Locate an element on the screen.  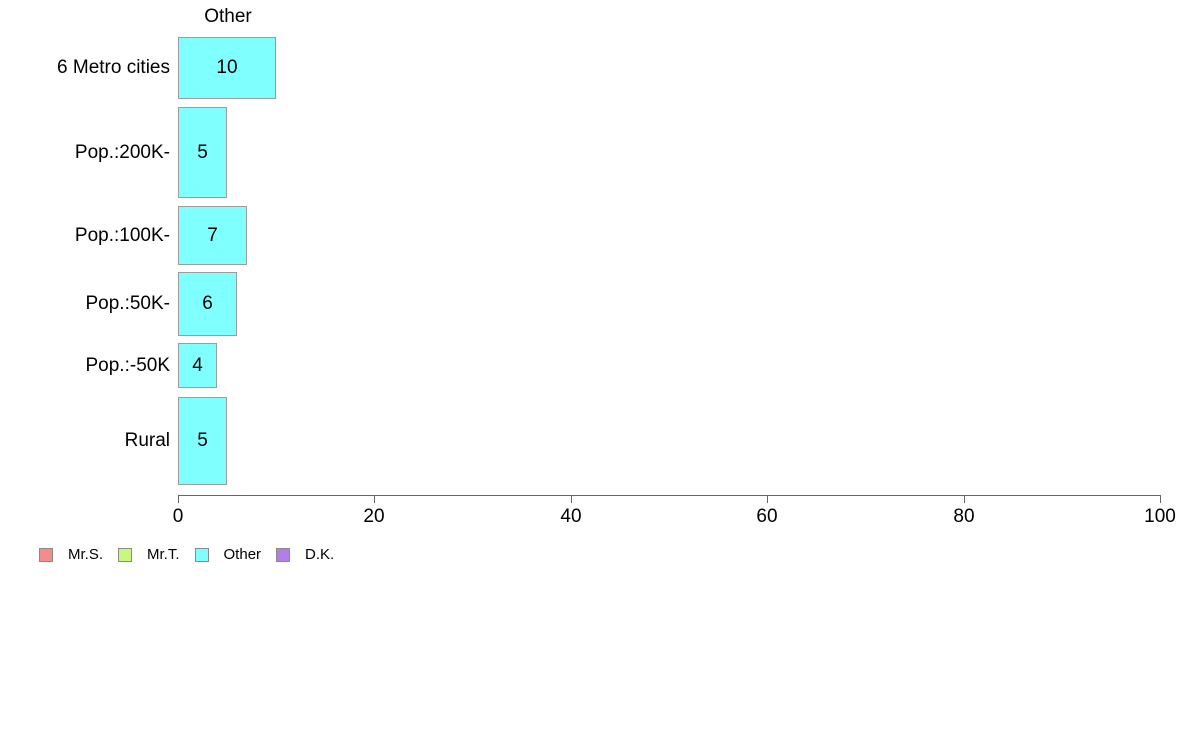
bar: 6 is located at coordinates (207, 304).